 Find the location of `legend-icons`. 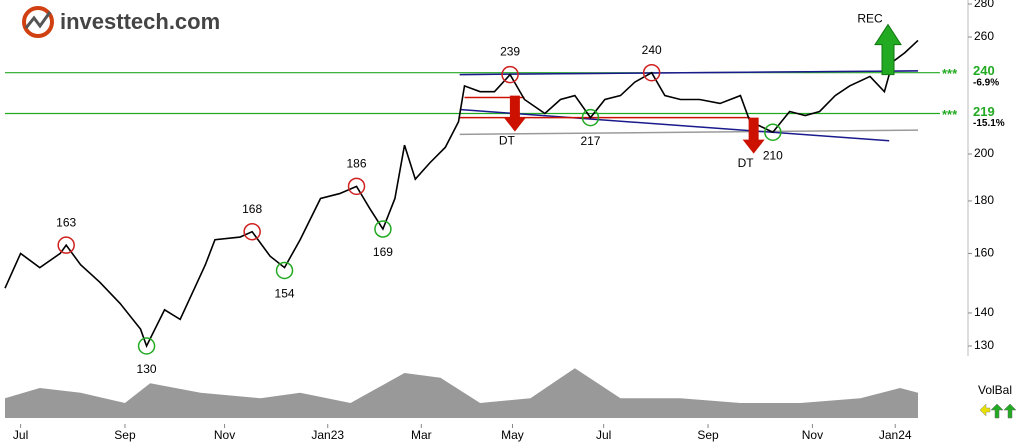

legend-icons is located at coordinates (998, 411).